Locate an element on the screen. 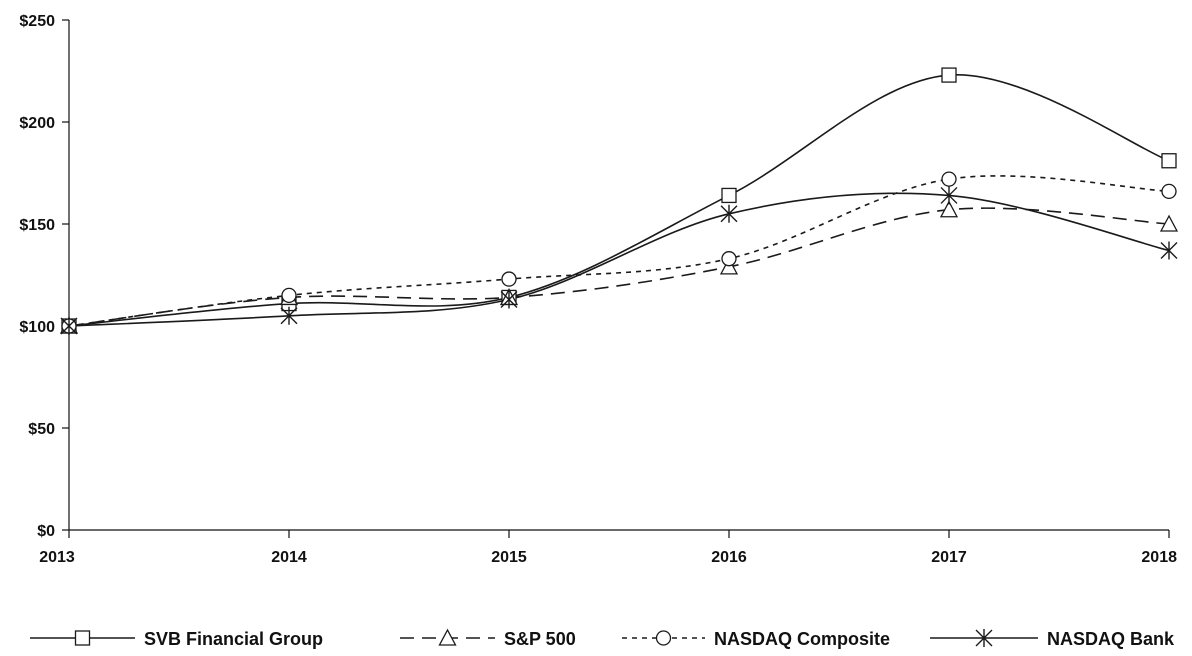 The width and height of the screenshot is (1192, 656). y-tick-label: $200 is located at coordinates (37, 123).